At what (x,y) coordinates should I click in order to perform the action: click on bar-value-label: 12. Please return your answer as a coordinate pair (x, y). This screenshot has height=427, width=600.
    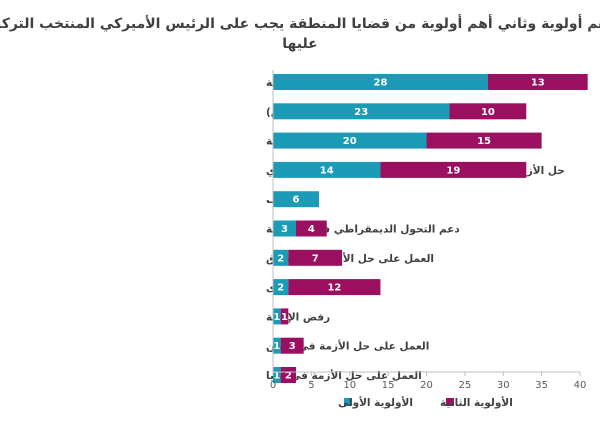
    Looking at the image, I should click on (334, 288).